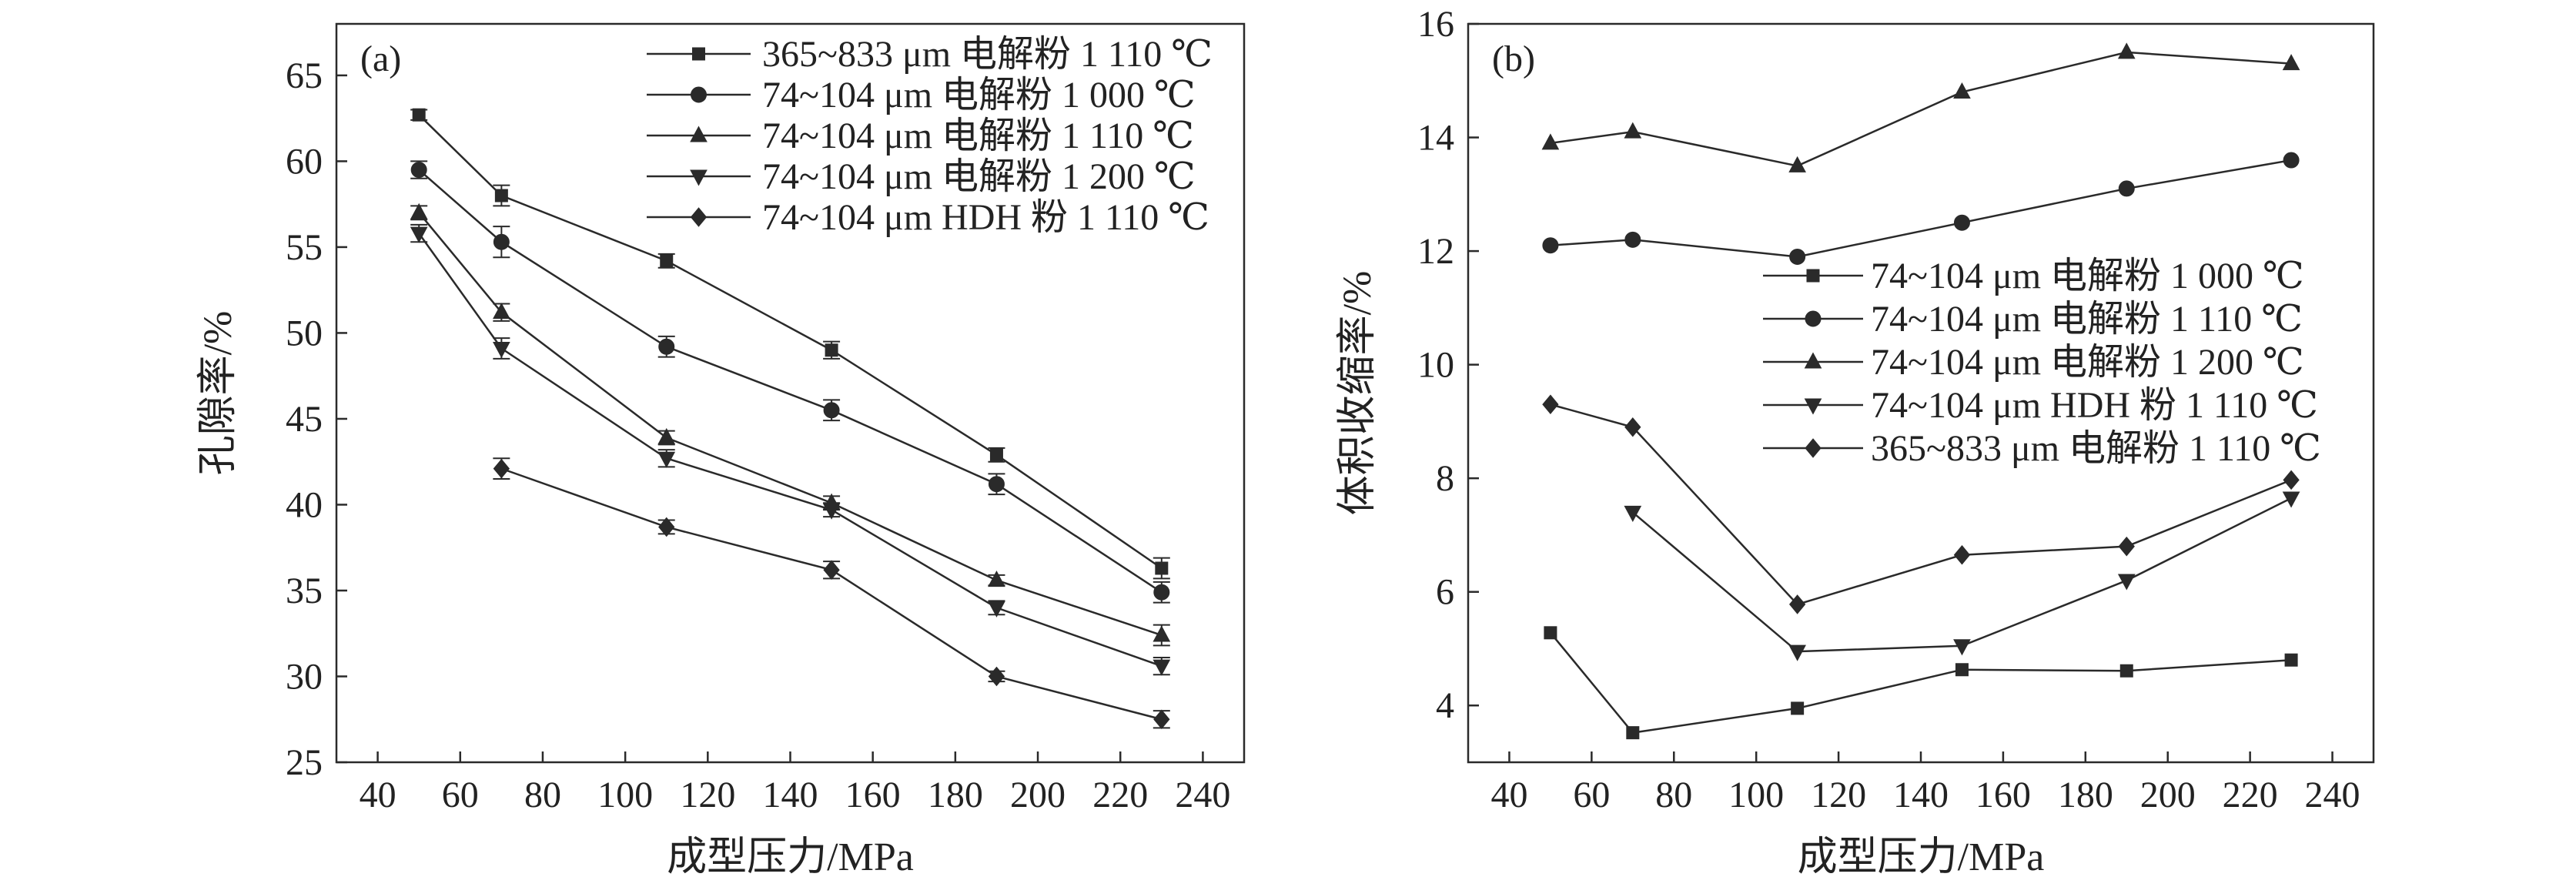  What do you see at coordinates (2041, 405) in the screenshot?
I see `legend-entry-4: 74~104 μm HDH 粉 1 110 ℃` at bounding box center [2041, 405].